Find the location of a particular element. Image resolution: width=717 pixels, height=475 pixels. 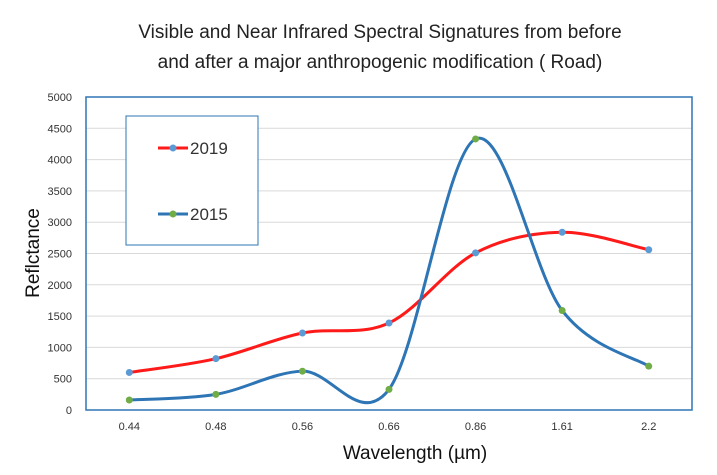

y-tick-label: 1000 is located at coordinates (60, 348).